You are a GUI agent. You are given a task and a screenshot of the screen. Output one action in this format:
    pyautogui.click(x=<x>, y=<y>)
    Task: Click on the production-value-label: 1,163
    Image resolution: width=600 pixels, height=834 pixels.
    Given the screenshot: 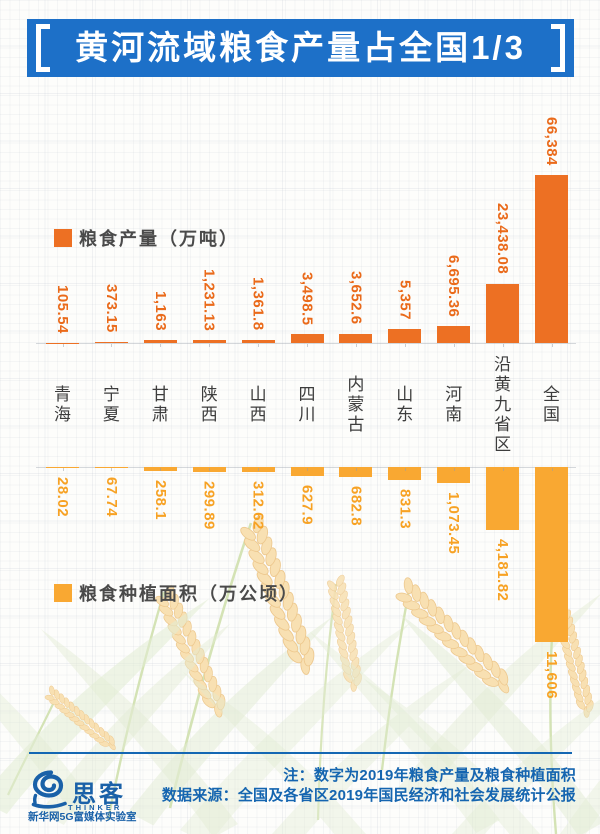 What is the action you would take?
    pyautogui.click(x=160, y=311)
    